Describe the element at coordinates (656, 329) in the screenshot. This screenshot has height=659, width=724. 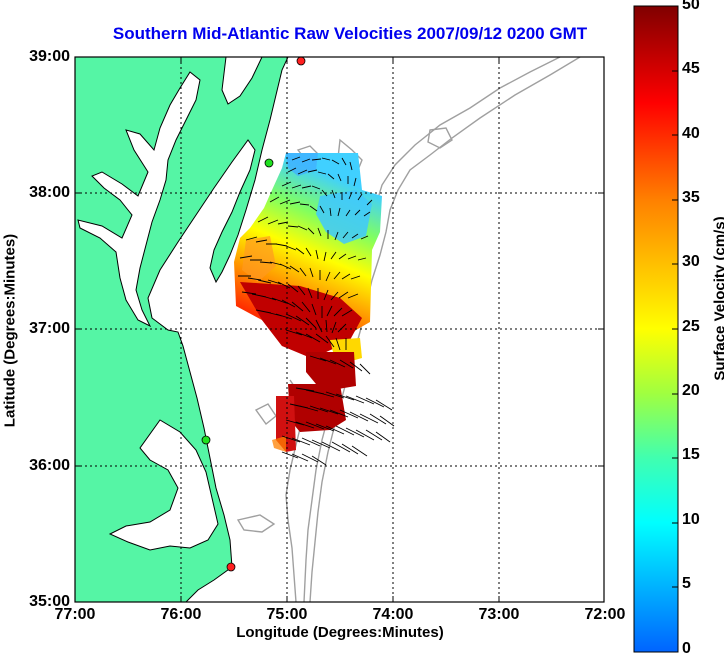
I see `colorbar` at that location.